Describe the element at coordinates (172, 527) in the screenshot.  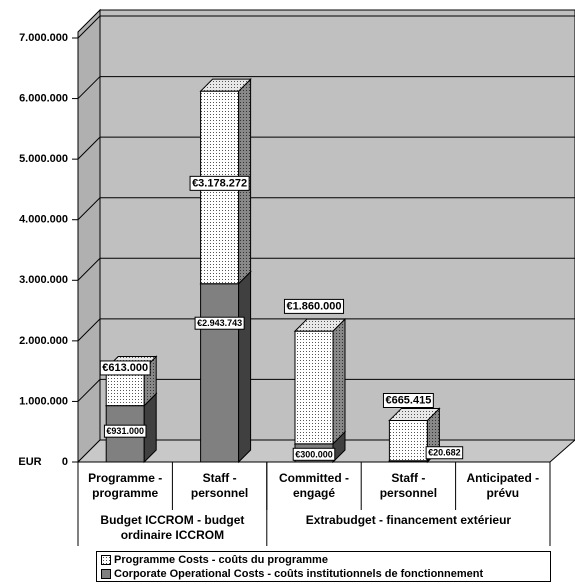
I see `group-label: Budget ICCROM - budget ordinaire ICCROM` at that location.